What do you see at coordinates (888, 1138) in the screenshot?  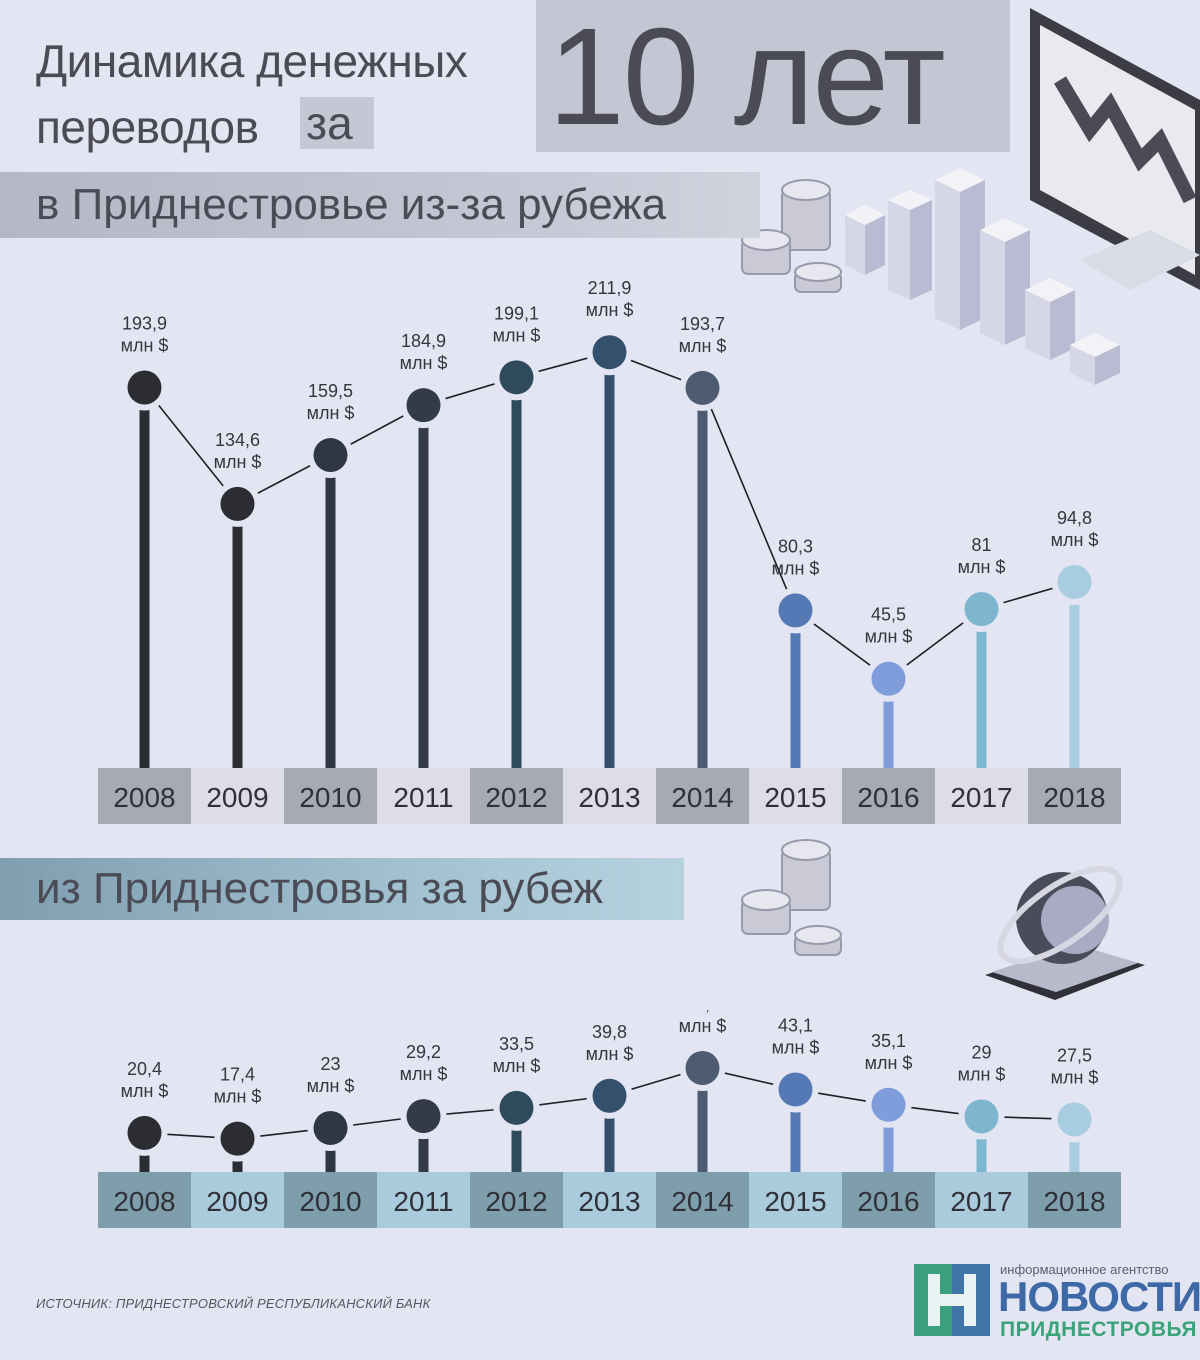 I see `stem-2016` at bounding box center [888, 1138].